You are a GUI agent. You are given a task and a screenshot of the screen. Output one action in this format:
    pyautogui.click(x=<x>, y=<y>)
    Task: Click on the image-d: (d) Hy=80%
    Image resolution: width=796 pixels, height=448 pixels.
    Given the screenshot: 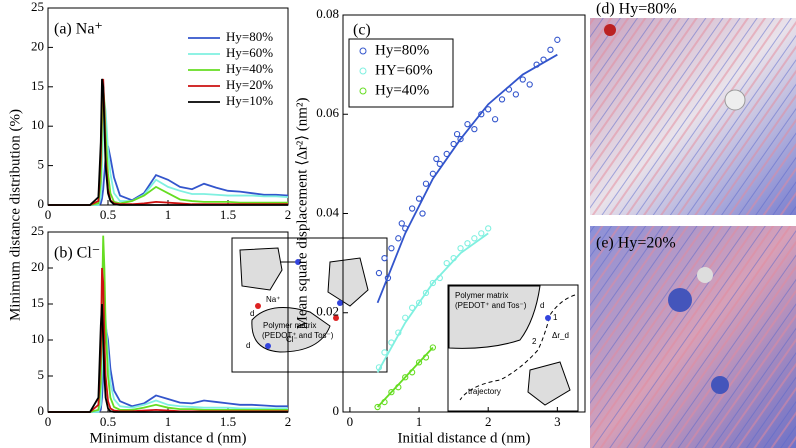 What is the action you would take?
    pyautogui.click(x=693, y=108)
    